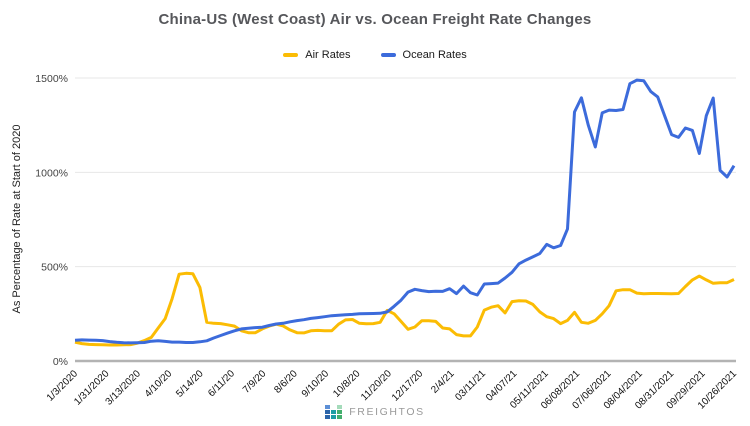 The width and height of the screenshot is (750, 426). Describe the element at coordinates (54, 268) in the screenshot. I see `y-tick-label: 500%` at that location.